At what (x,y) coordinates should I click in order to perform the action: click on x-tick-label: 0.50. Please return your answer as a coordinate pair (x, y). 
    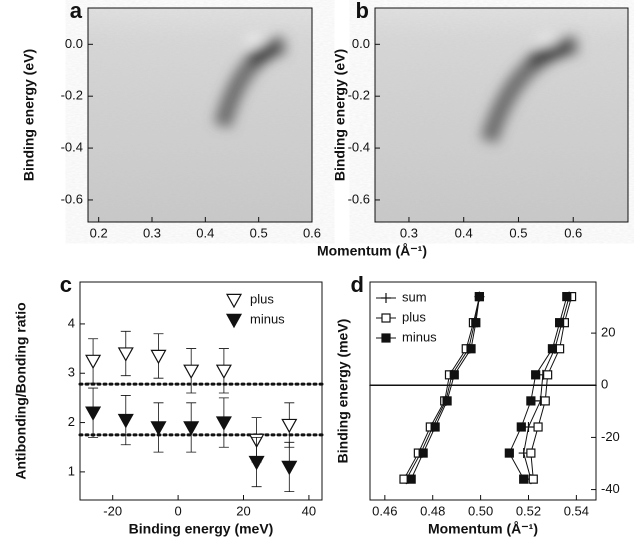
    Looking at the image, I should click on (480, 510).